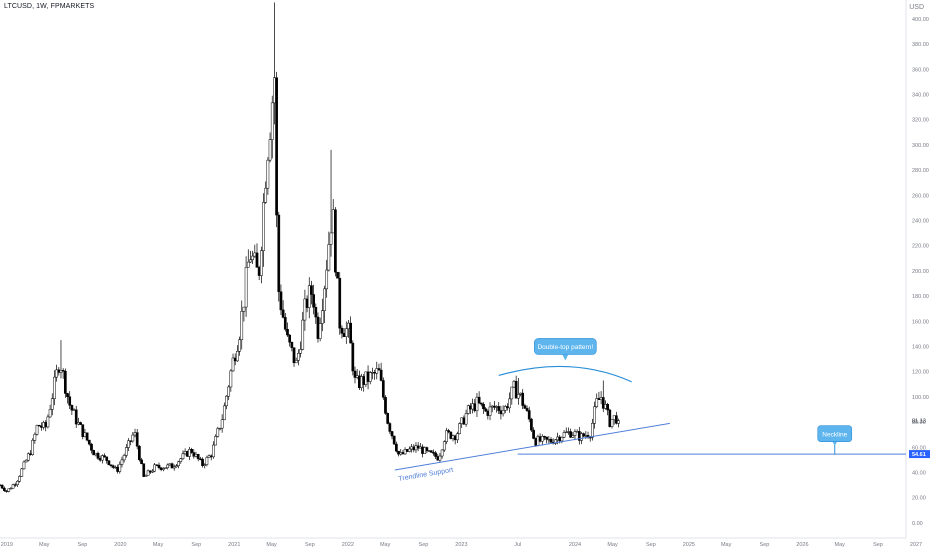  Describe the element at coordinates (919, 422) in the screenshot. I see `current-price-label: 81.13` at that location.